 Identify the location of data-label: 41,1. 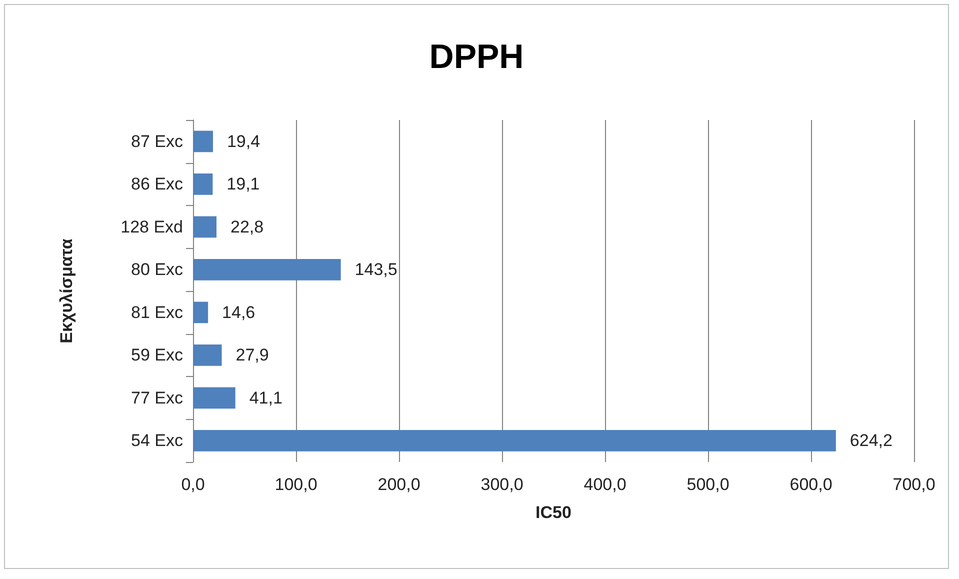
(265, 398).